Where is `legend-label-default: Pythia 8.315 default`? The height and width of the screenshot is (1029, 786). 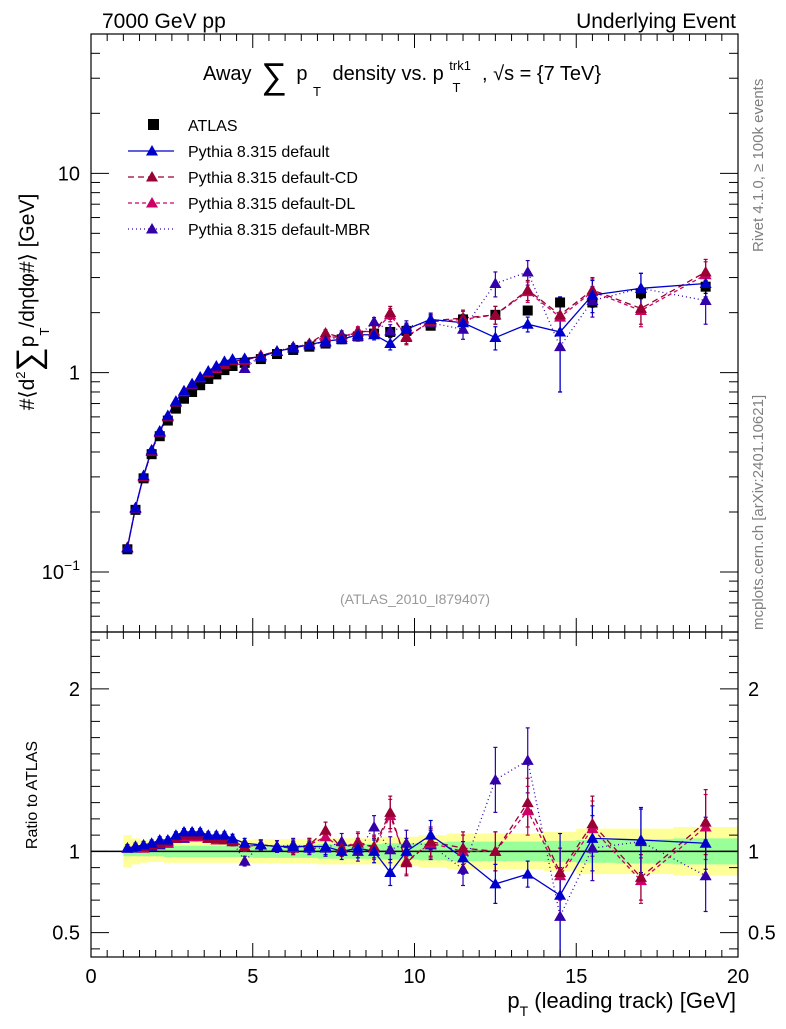
legend-label-default: Pythia 8.315 default is located at coordinates (259, 152).